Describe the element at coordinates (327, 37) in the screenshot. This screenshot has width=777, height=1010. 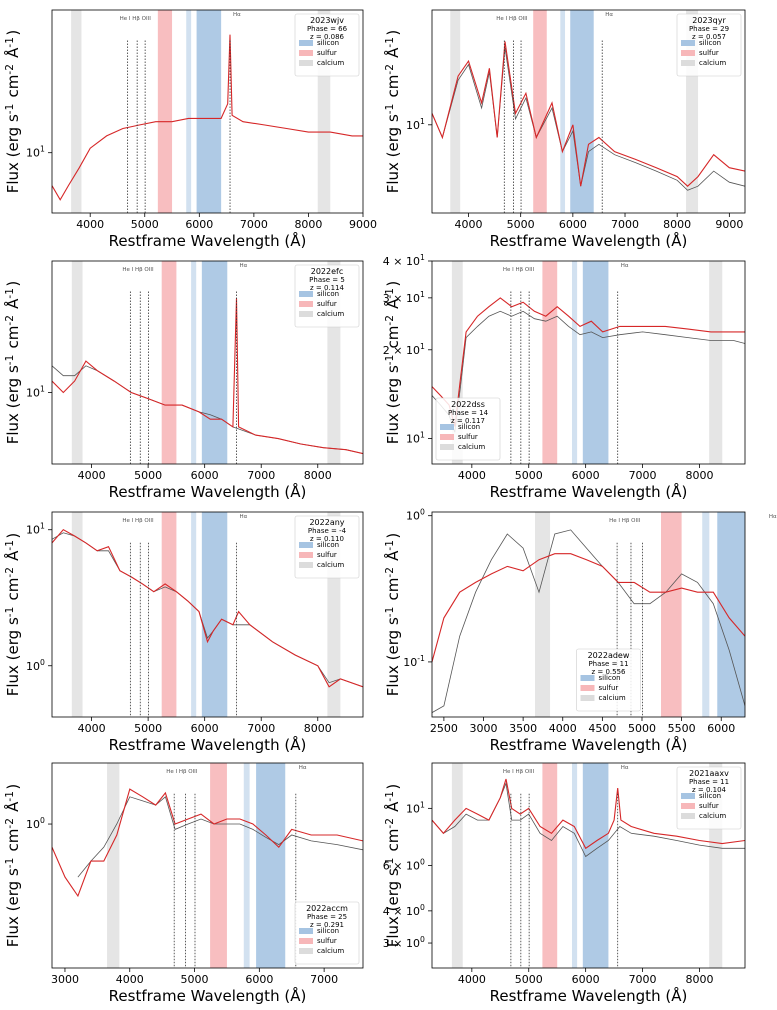
I see `legend-redshift: z = 0.086` at that location.